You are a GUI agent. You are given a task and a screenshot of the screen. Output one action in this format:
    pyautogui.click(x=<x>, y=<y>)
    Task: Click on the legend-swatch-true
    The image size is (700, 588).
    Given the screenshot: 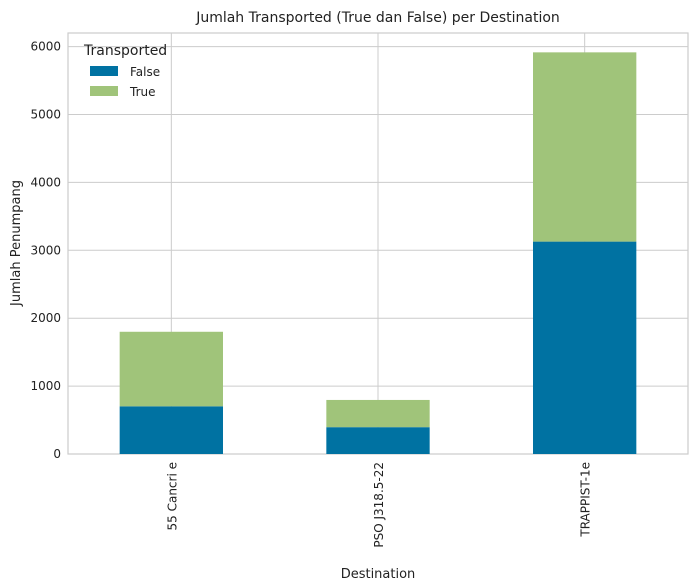 What is the action you would take?
    pyautogui.click(x=104, y=91)
    